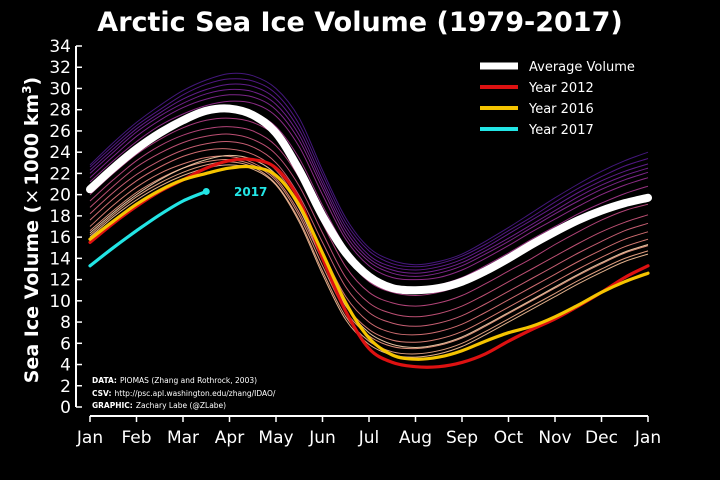 Image resolution: width=720 pixels, height=480 pixels. What do you see at coordinates (188, 380) in the screenshot?
I see `credit-data-text: PIOMAS (Zhang and Rothrock, 2003)` at bounding box center [188, 380].